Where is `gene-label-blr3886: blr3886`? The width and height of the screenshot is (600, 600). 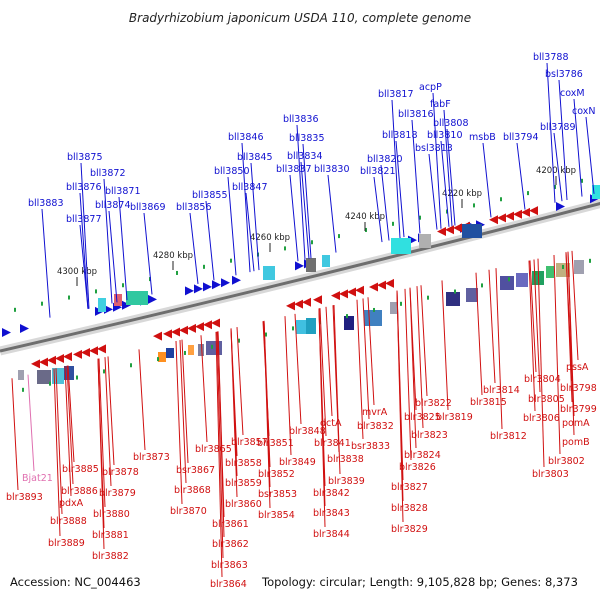 gene-label-blr3886: blr3886 is located at coordinates (79, 491).